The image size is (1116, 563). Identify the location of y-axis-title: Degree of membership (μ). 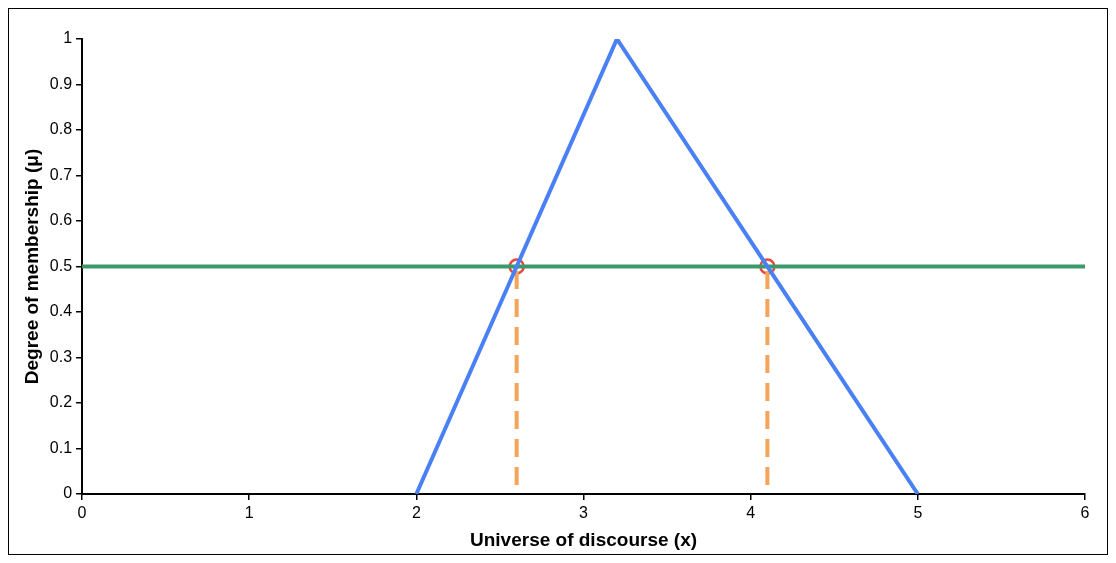
(31, 266).